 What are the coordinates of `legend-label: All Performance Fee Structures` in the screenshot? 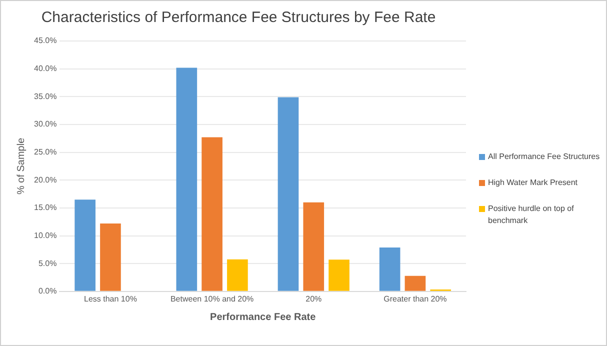 It's located at (544, 157).